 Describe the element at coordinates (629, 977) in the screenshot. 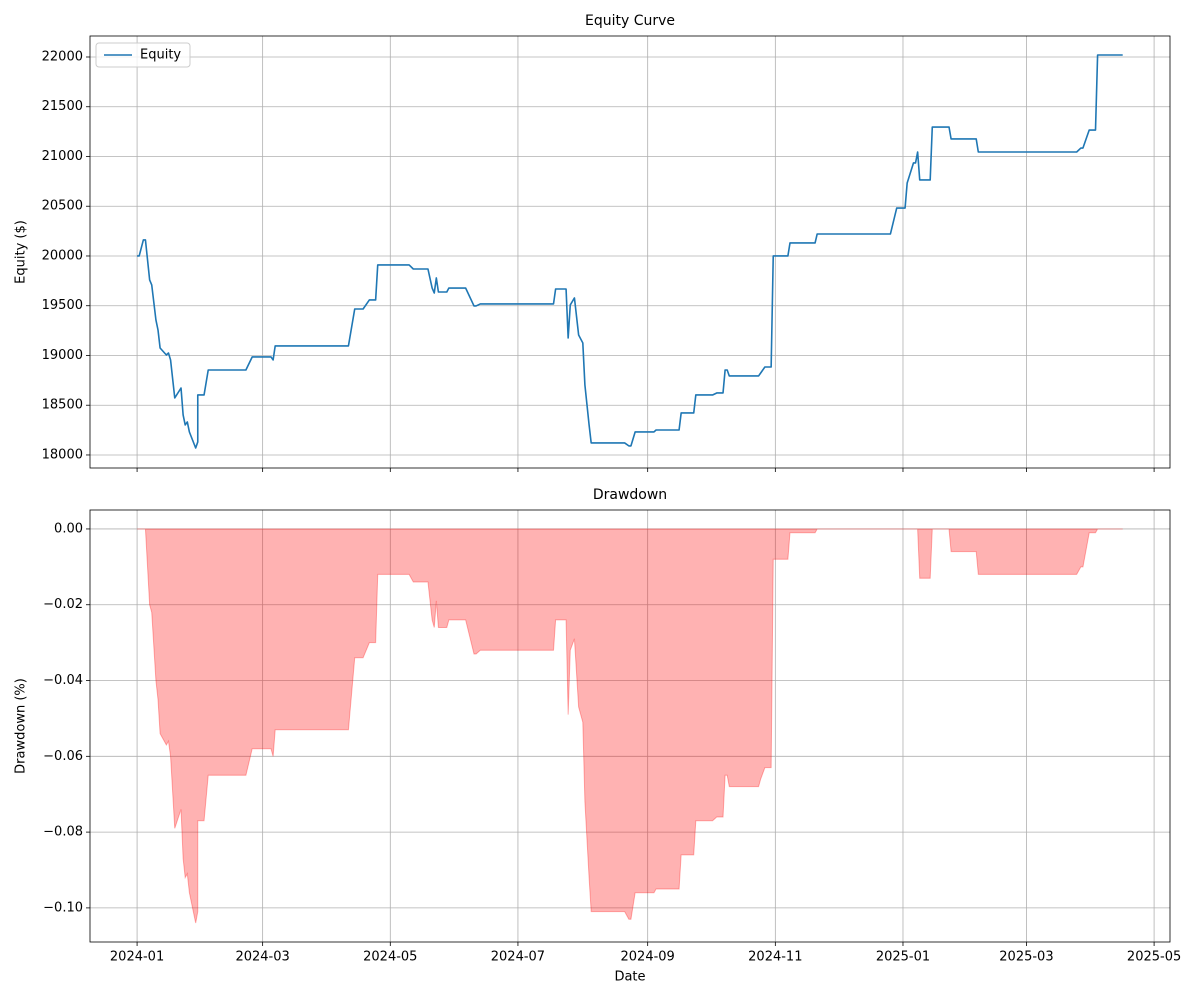

I see `x-axis-label: Date` at that location.